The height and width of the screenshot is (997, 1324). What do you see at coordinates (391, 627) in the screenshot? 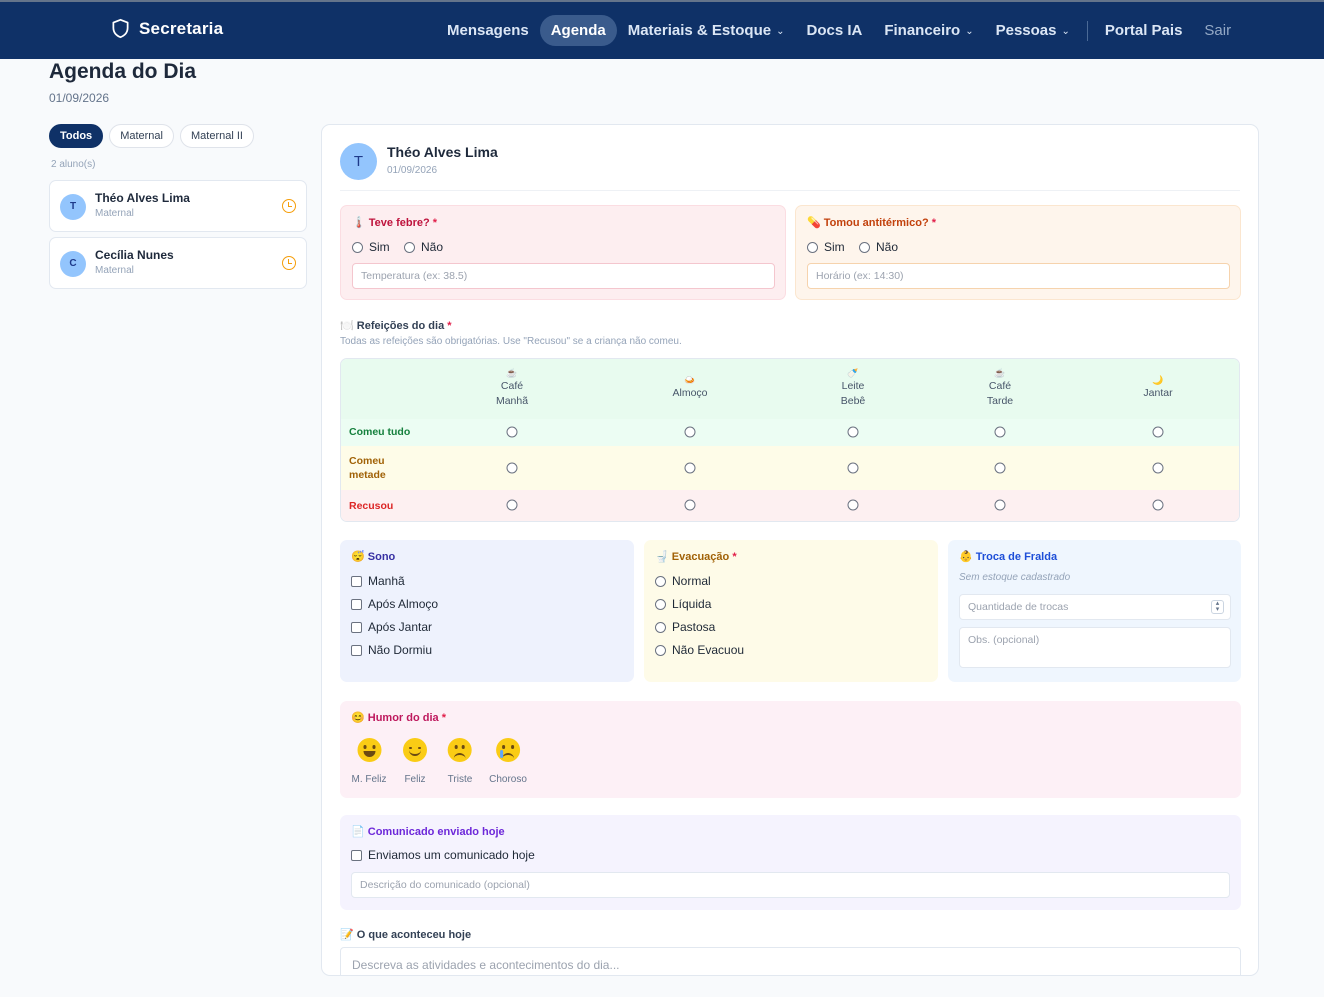
I see `sleep-option: Após Jantar` at bounding box center [391, 627].